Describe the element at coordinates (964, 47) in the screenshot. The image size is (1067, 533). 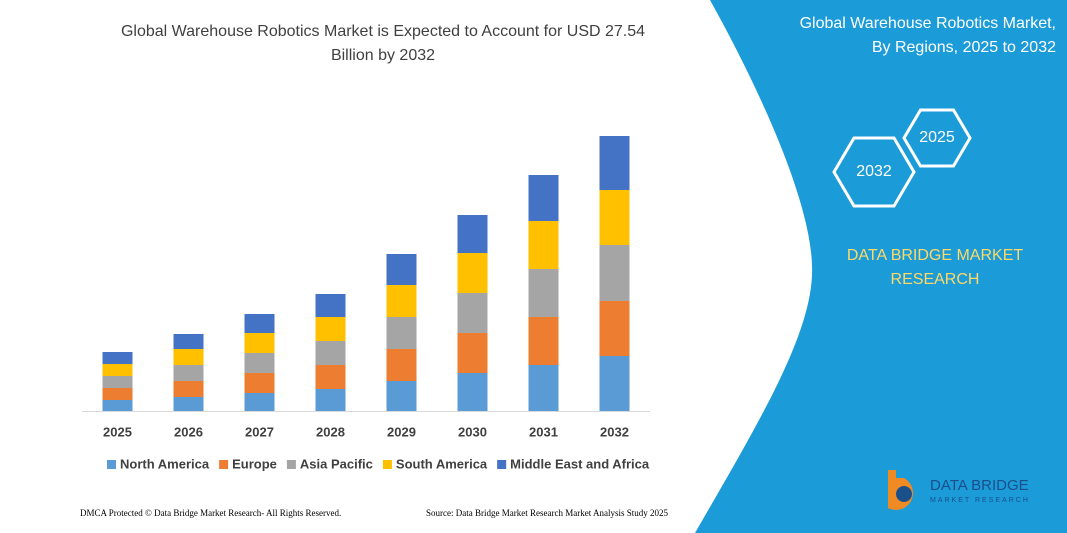
I see `panel-title: By Regions, 2025 to 2032` at that location.